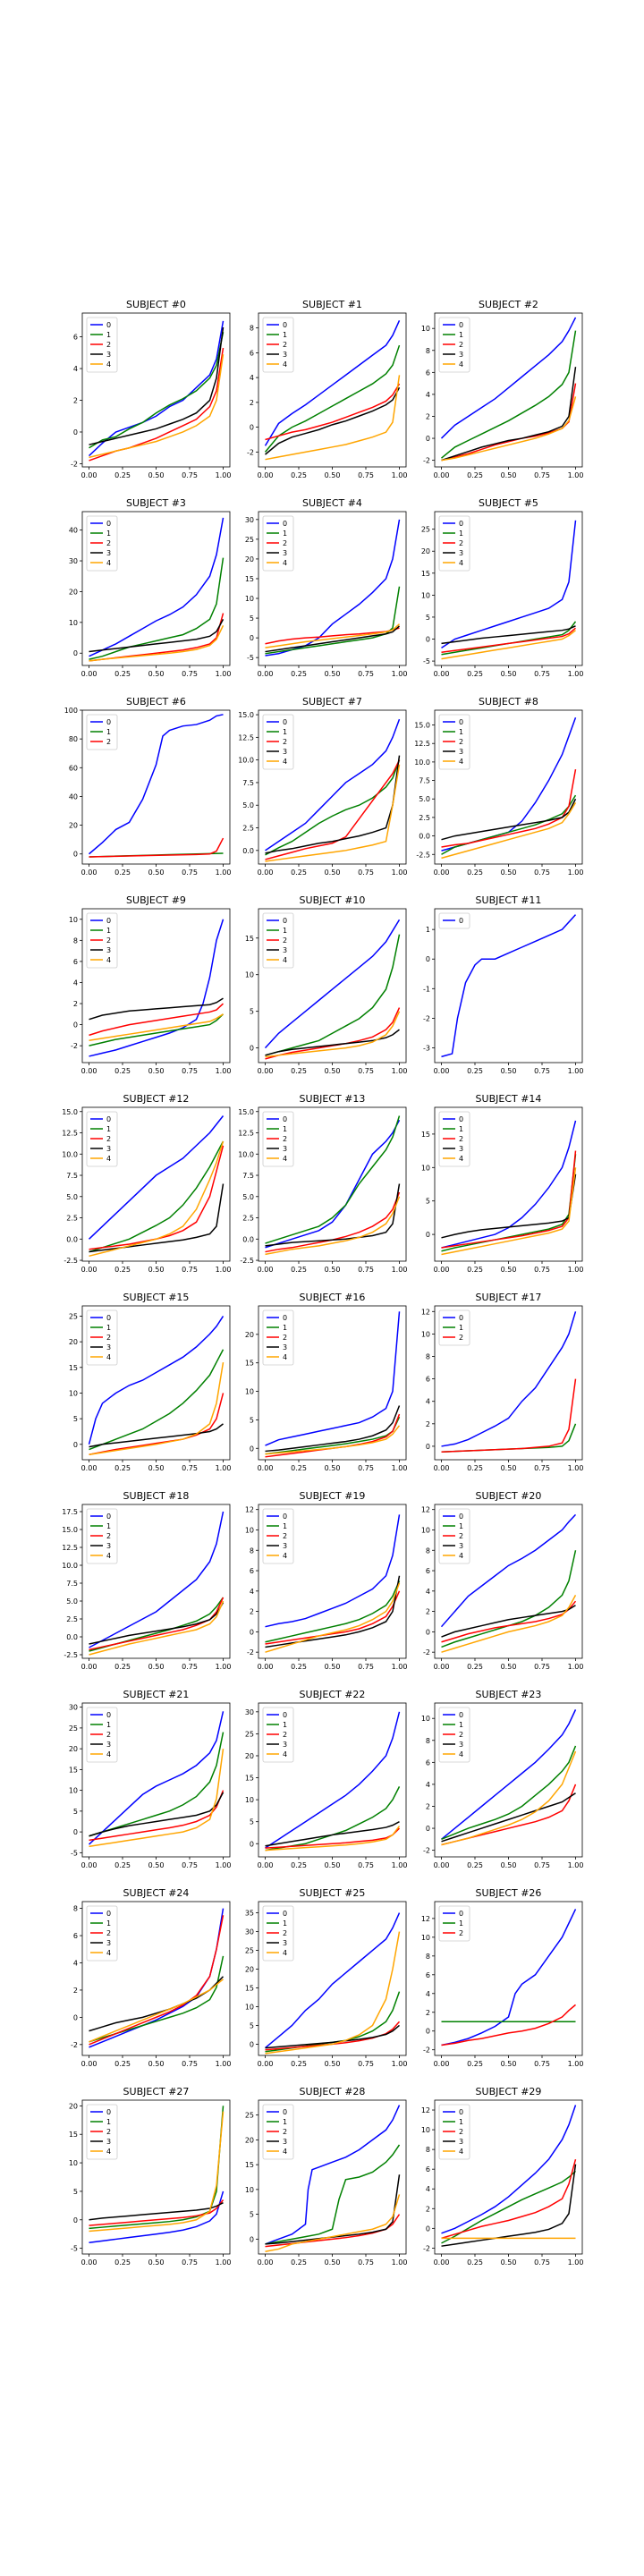 The width and height of the screenshot is (644, 2576). Describe the element at coordinates (73, 531) in the screenshot. I see `y-tick-label: 40` at that location.